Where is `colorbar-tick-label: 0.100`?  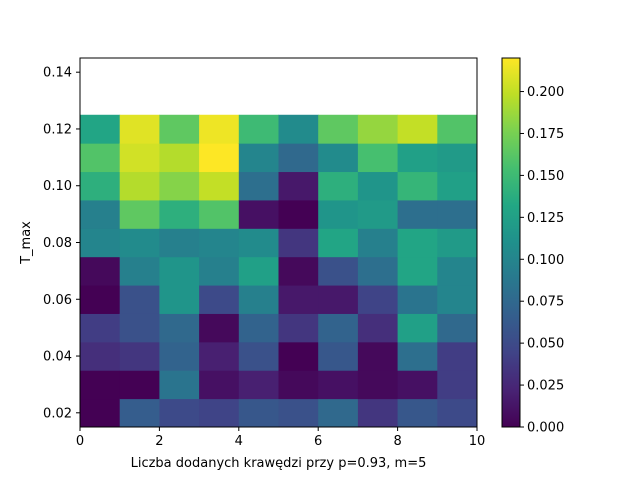
colorbar-tick-label: 0.100 is located at coordinates (545, 260).